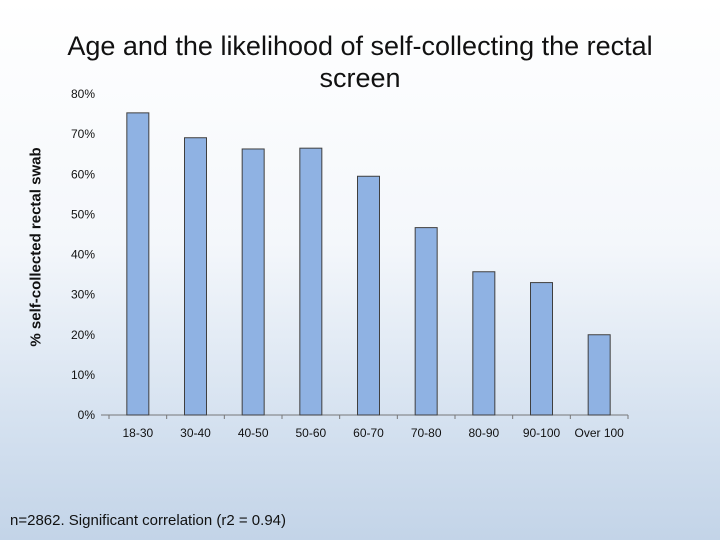  I want to click on x-tick-label: 30-40, so click(195, 433).